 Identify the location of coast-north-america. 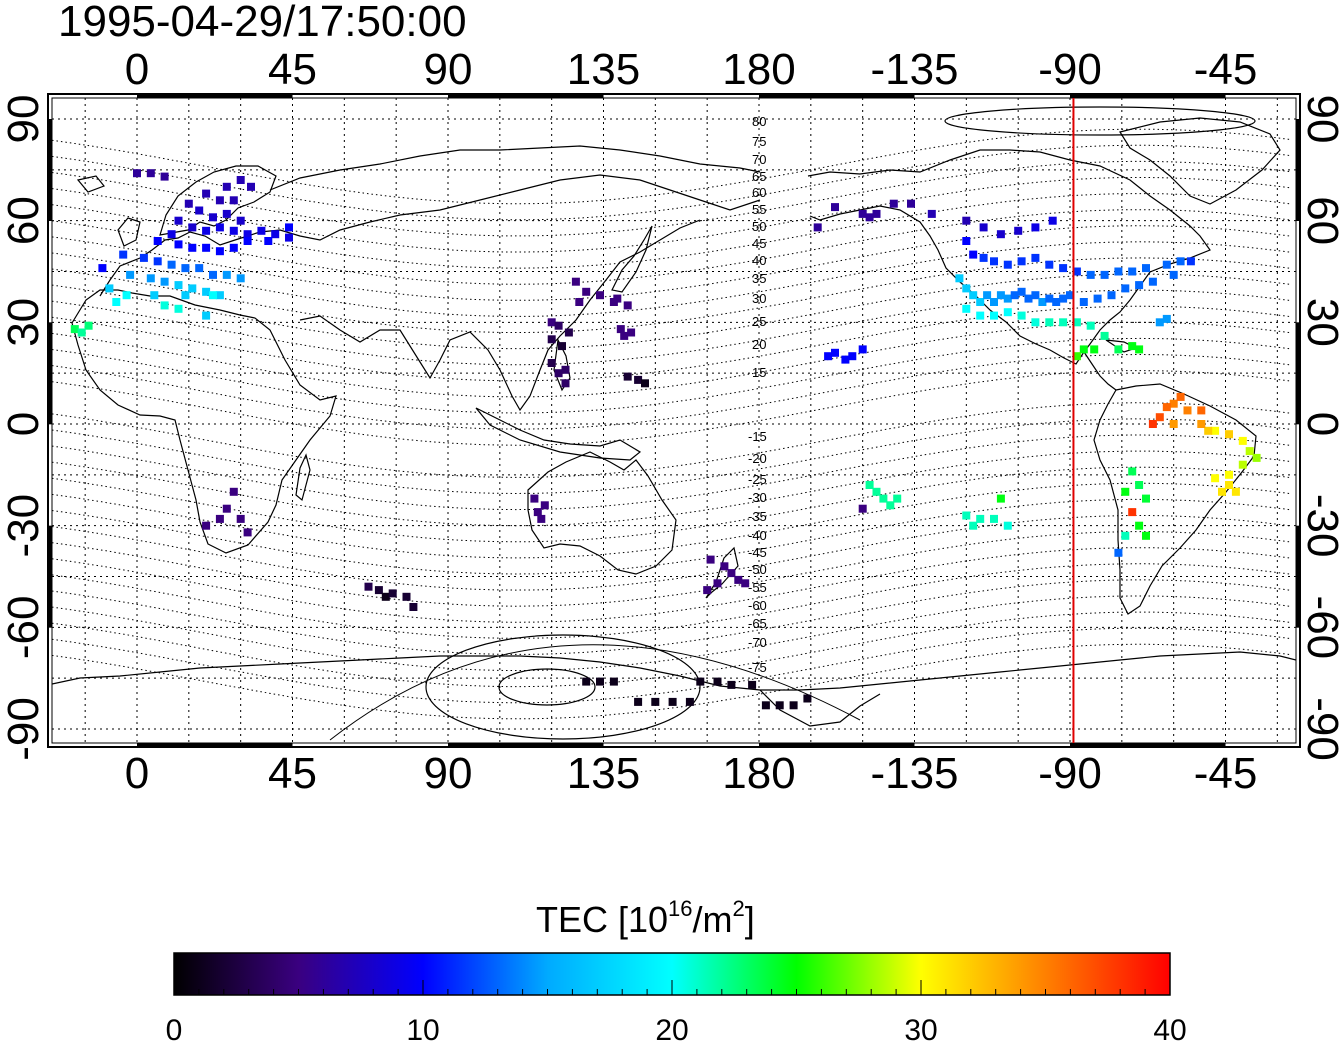
(1009, 257).